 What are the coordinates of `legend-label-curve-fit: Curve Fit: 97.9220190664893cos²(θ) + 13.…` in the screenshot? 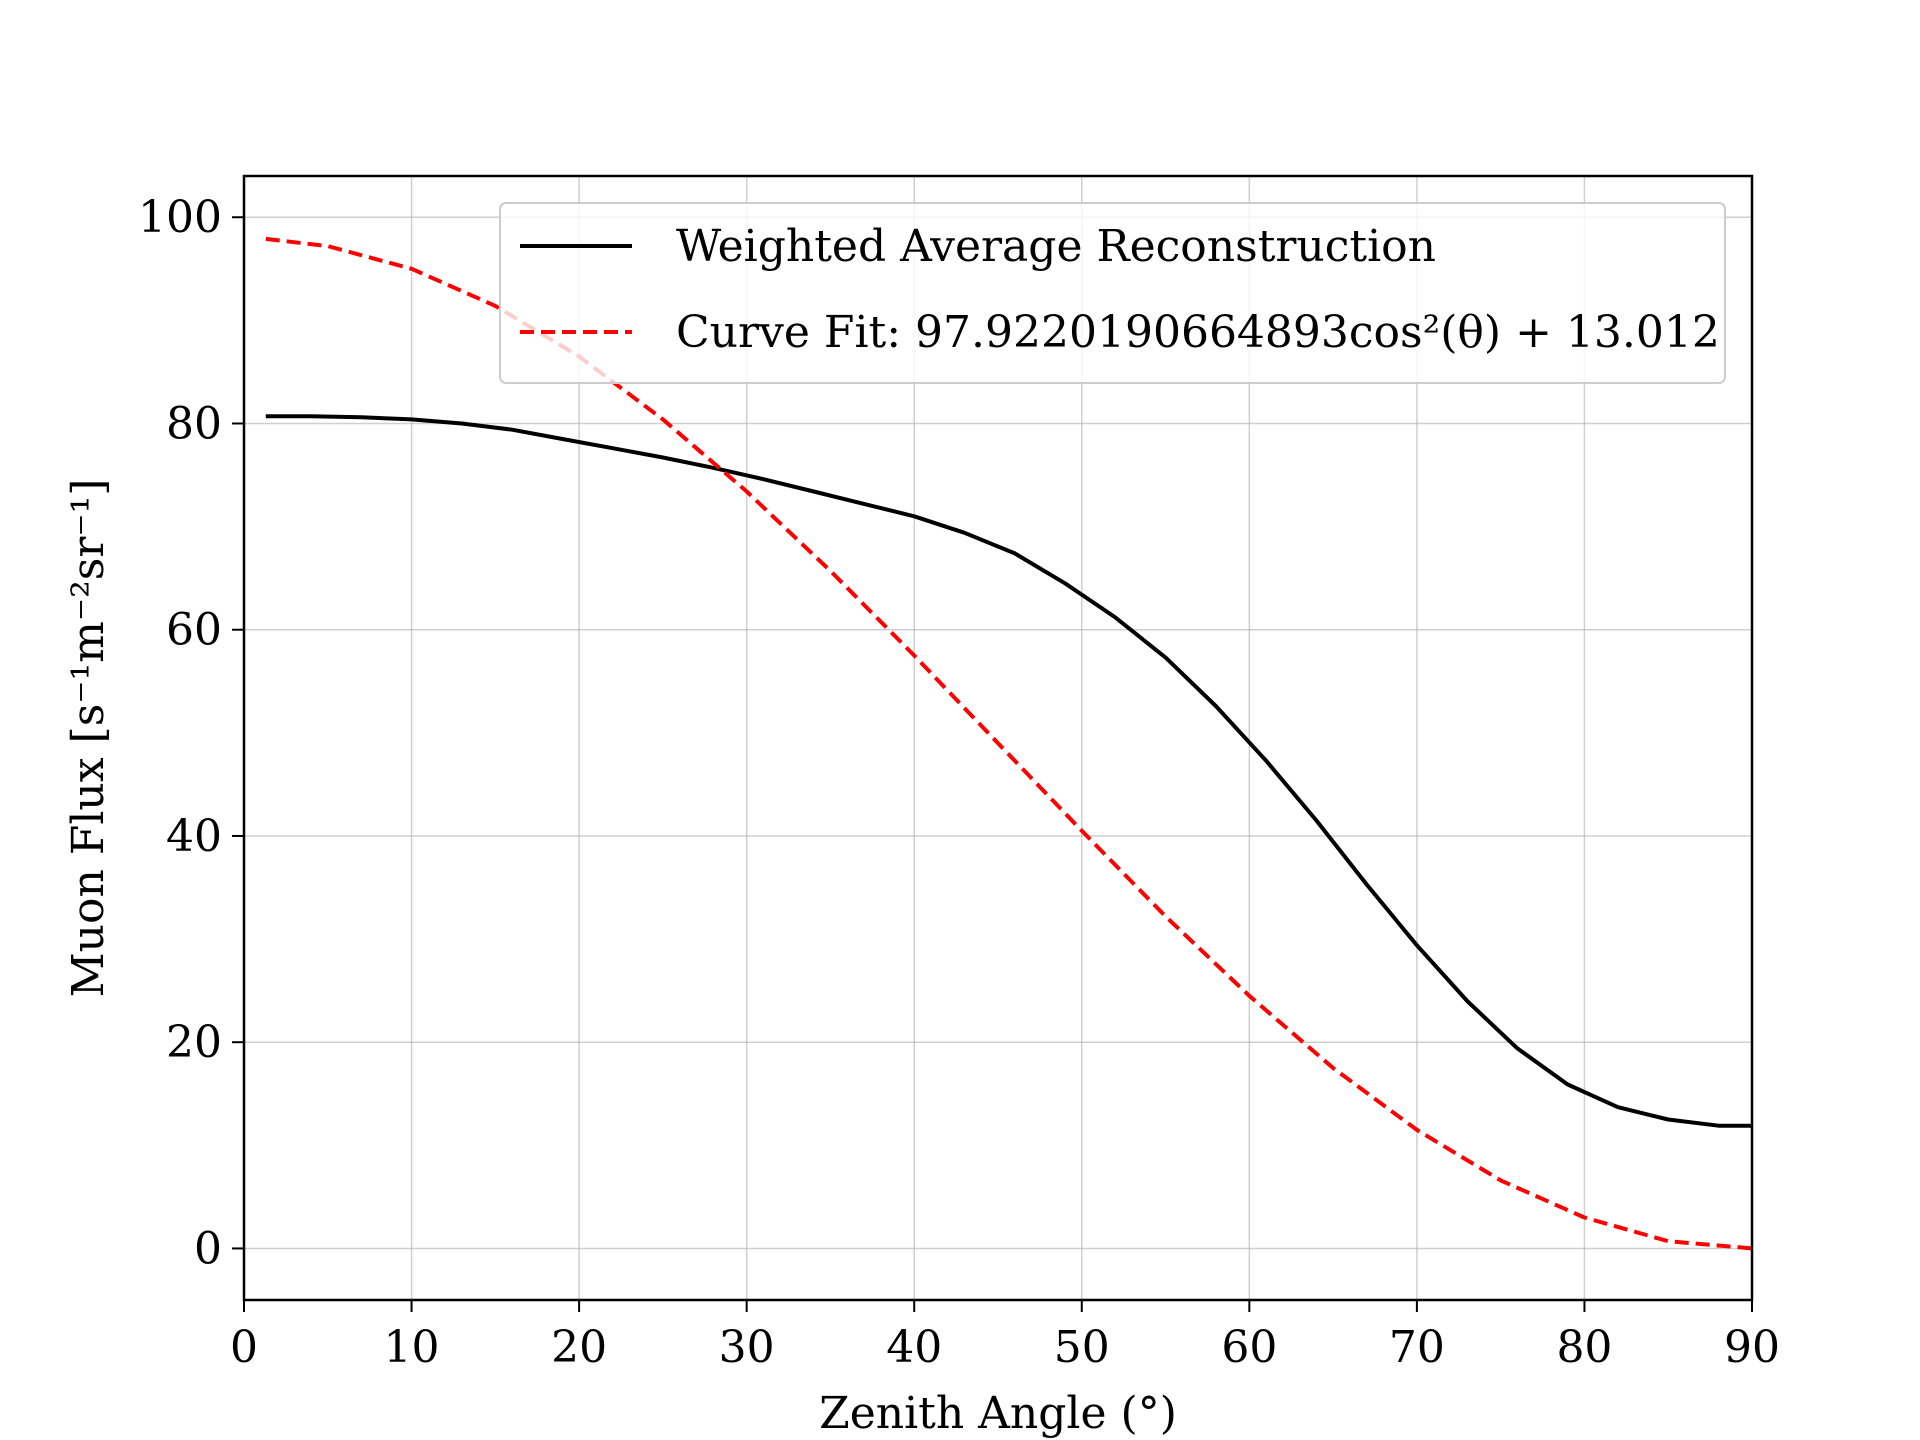 It's located at (1198, 332).